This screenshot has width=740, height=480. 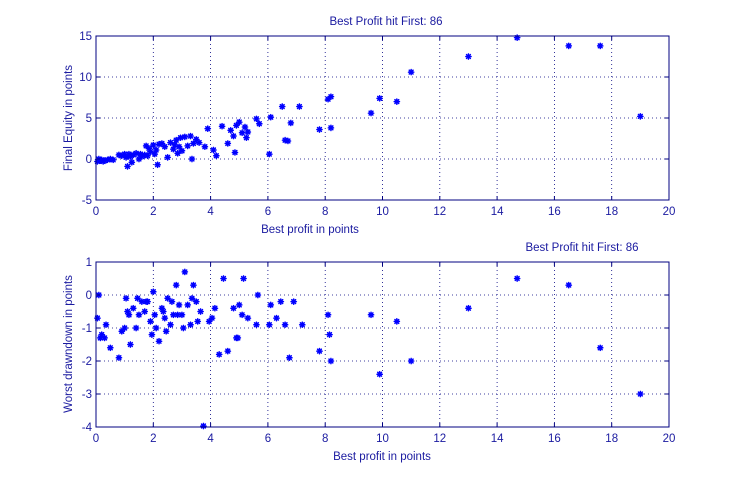 What do you see at coordinates (554, 439) in the screenshot?
I see `x-tick-label: 16` at bounding box center [554, 439].